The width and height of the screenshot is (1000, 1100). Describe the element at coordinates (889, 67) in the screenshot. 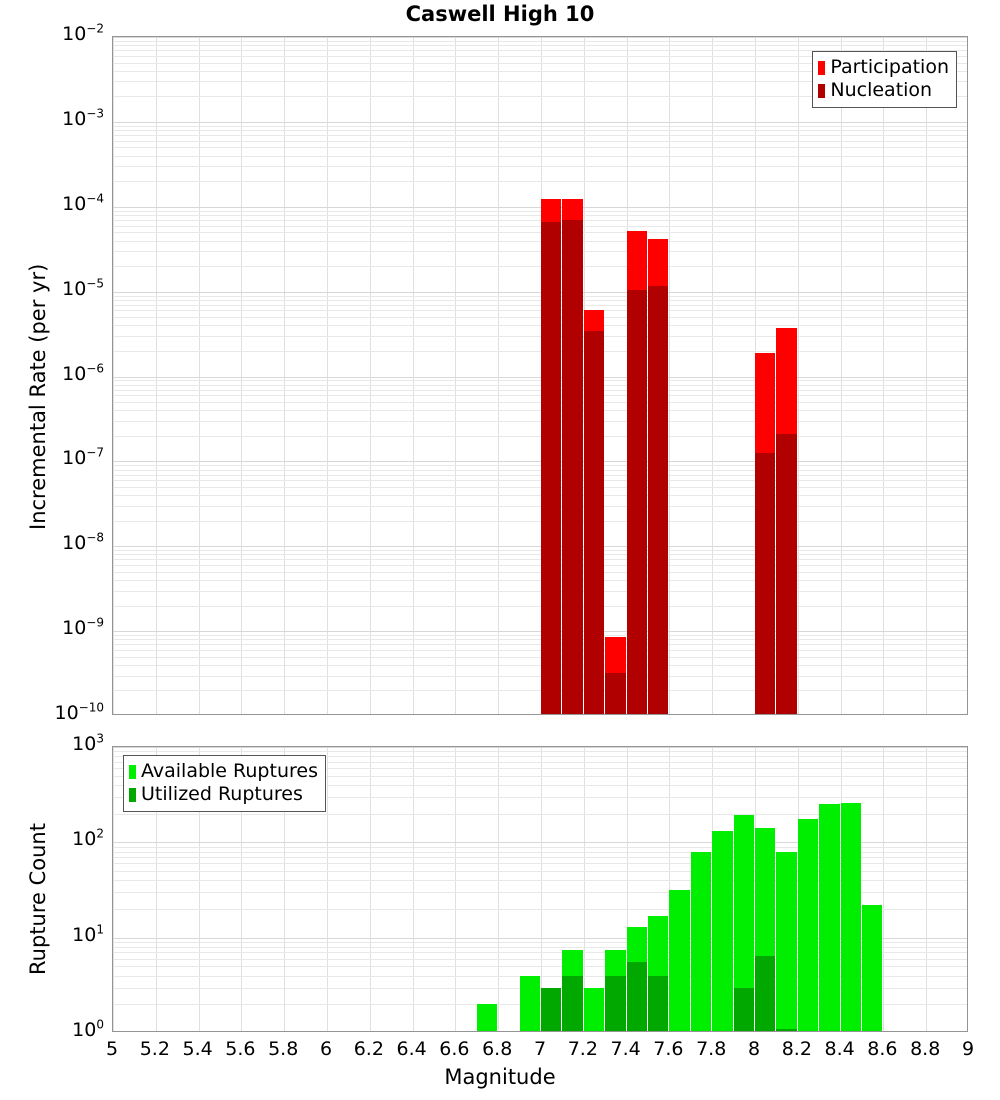

I see `legend-label-participation: Participation` at that location.